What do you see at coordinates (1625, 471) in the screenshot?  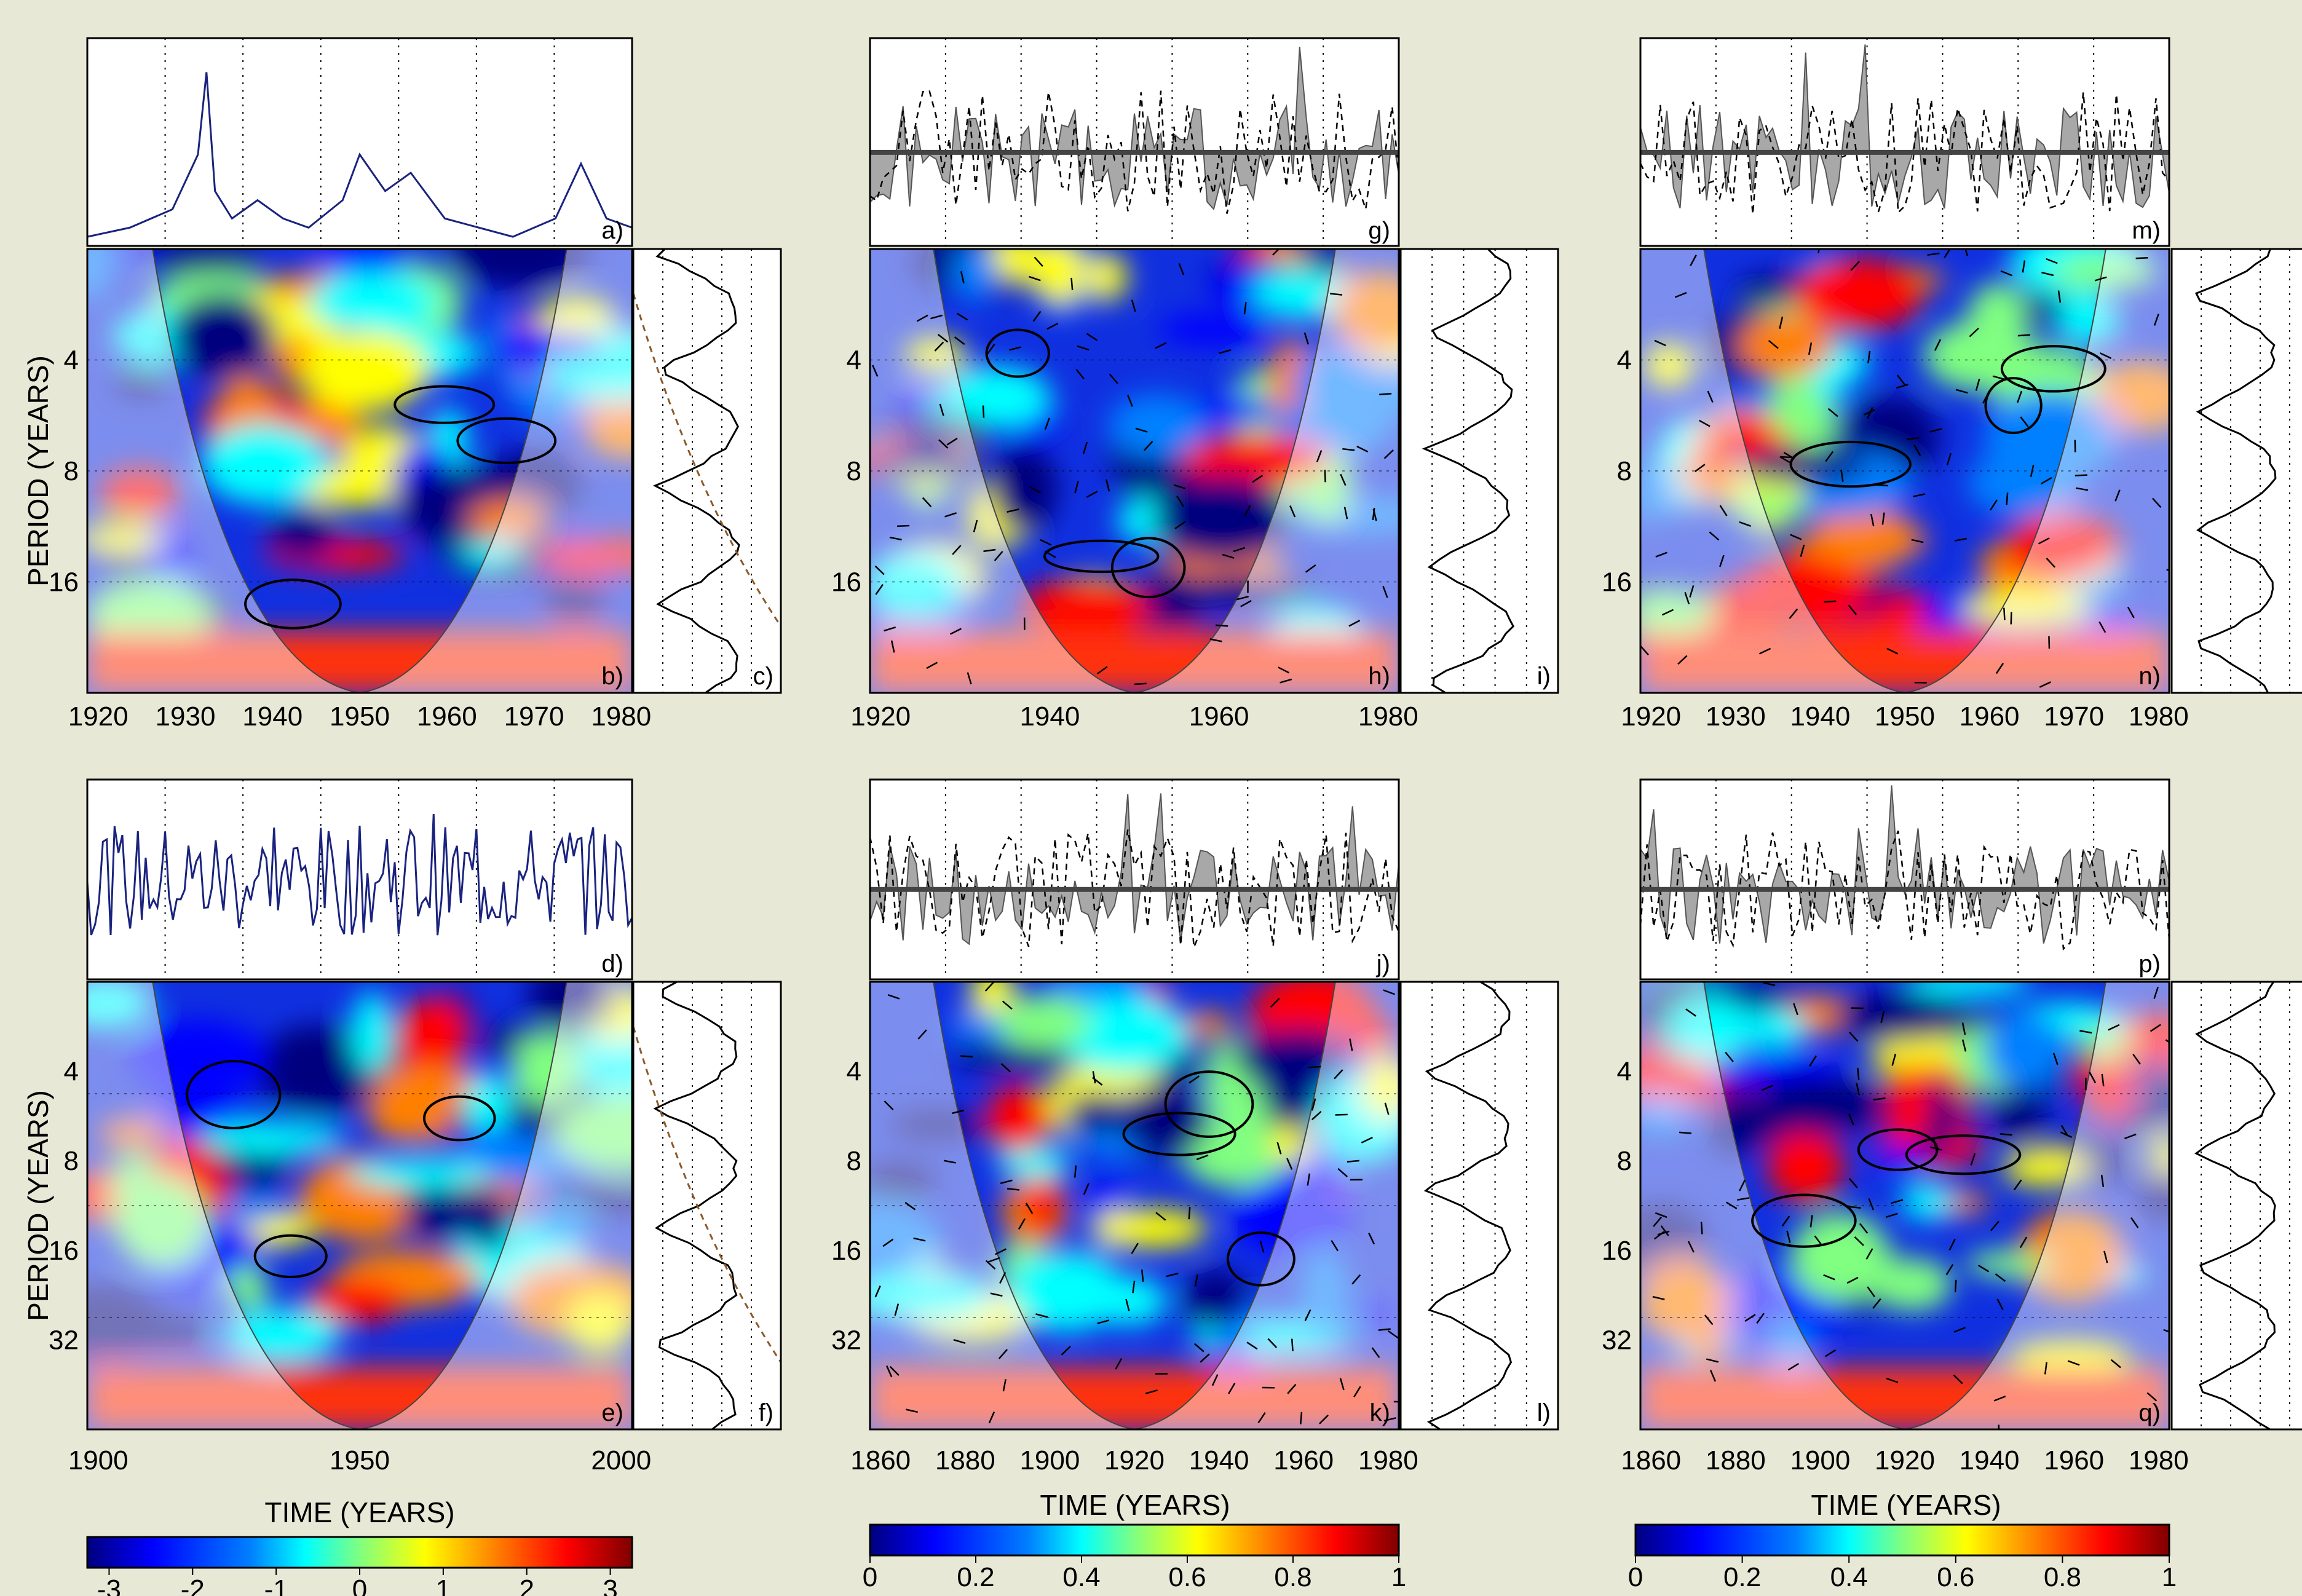 I see `y-tick-label: 8` at bounding box center [1625, 471].